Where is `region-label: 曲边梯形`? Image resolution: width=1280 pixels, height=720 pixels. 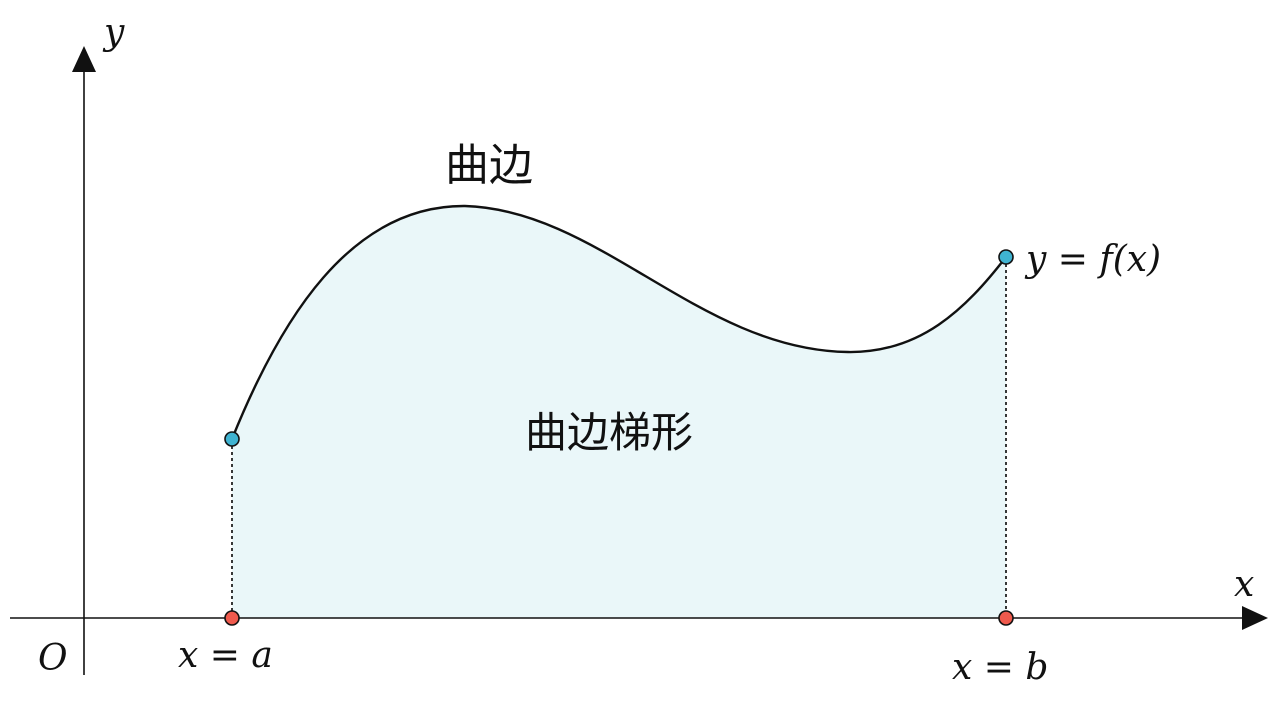
region-label: 曲边梯形 is located at coordinates (609, 432).